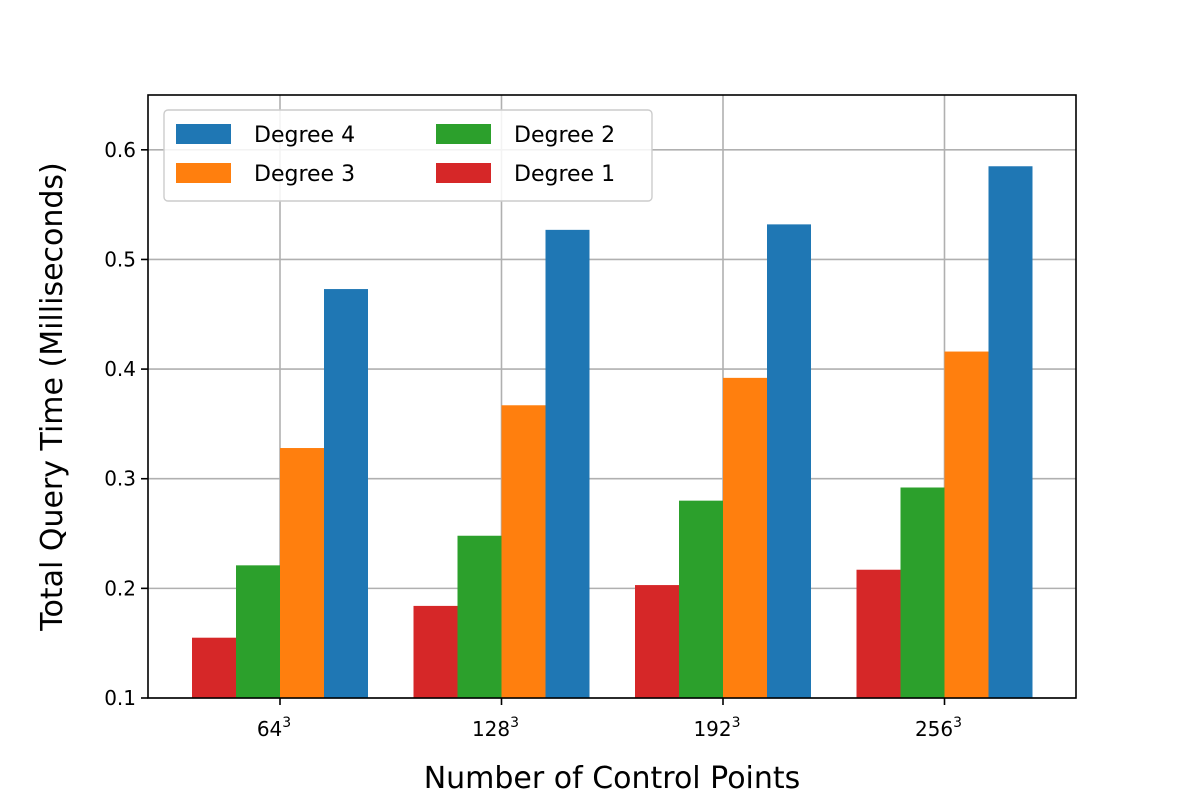 The width and height of the screenshot is (1196, 798). Describe the element at coordinates (120, 698) in the screenshot. I see `y-tick-label: 0.1` at that location.